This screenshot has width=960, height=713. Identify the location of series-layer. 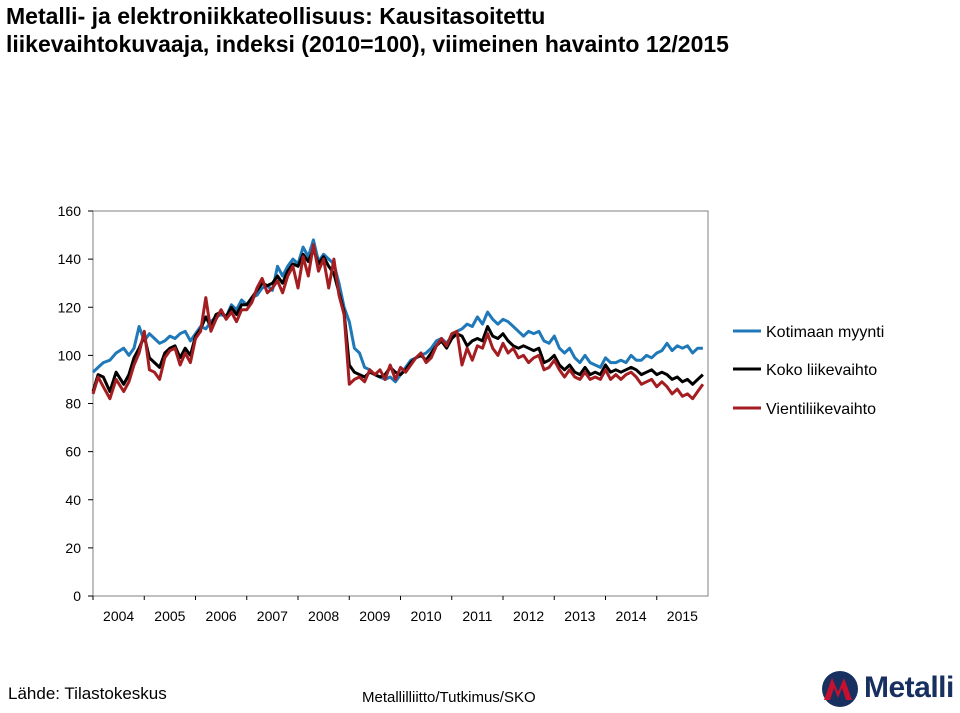
(398, 319).